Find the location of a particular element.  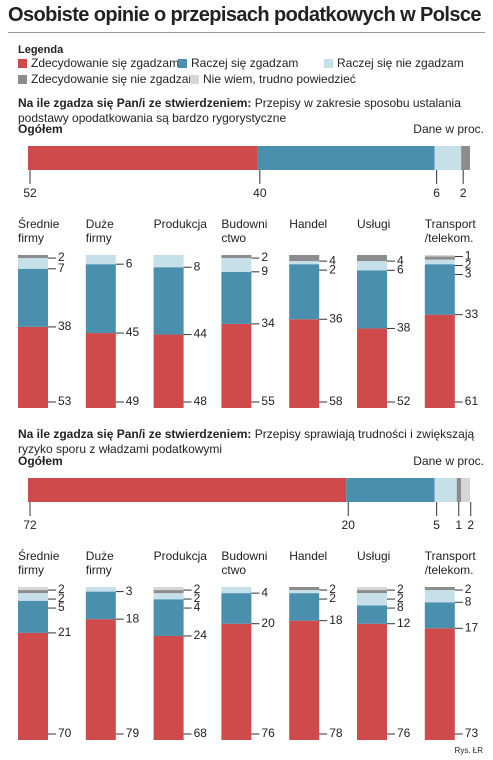

legend-item: Nie wiem, trudno powiedzieć is located at coordinates (273, 79).